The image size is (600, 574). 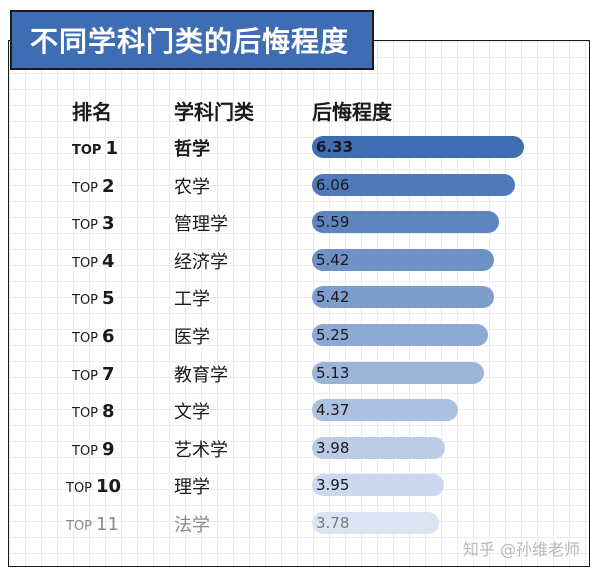 I want to click on rank-number: 7, so click(x=108, y=374).